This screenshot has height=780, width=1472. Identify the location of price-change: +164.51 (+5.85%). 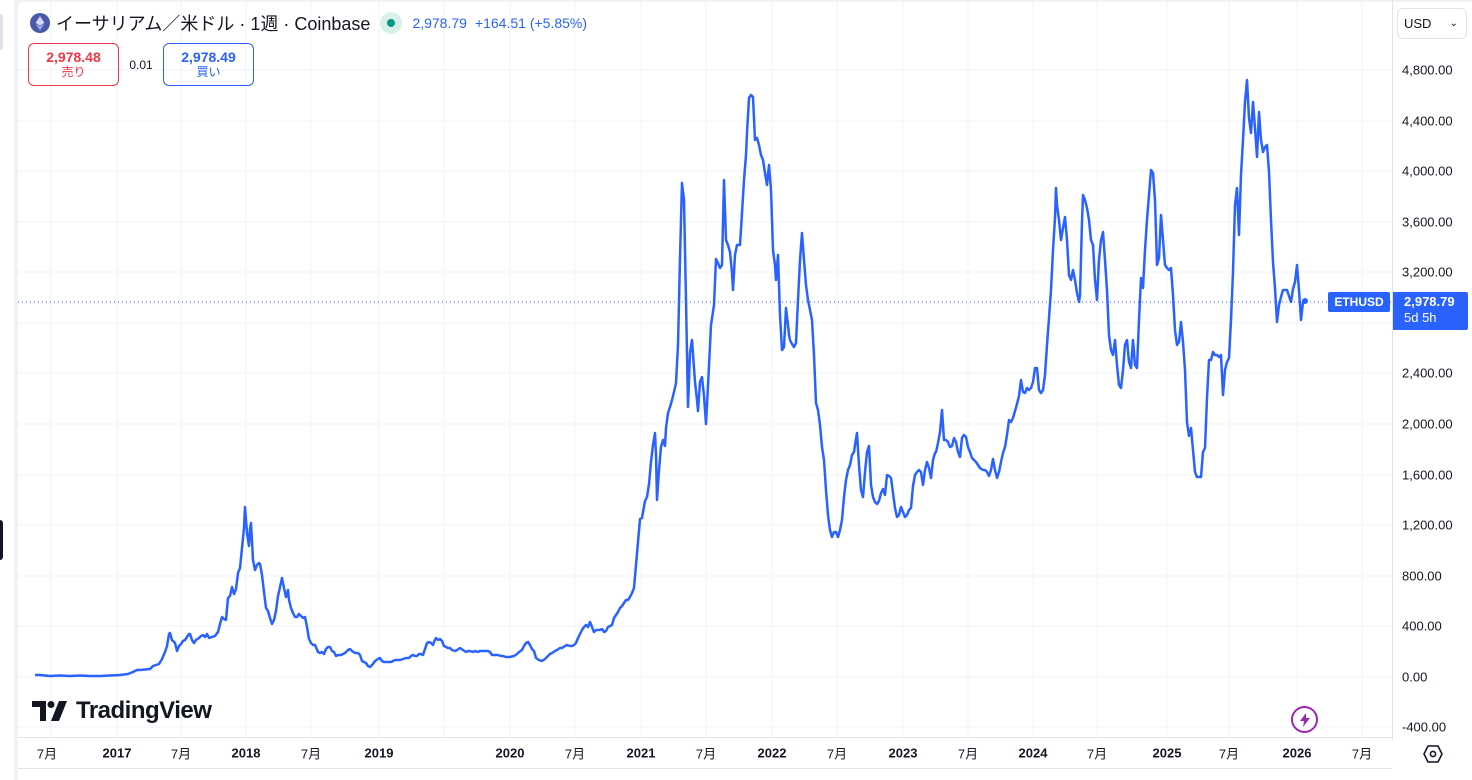
(531, 23).